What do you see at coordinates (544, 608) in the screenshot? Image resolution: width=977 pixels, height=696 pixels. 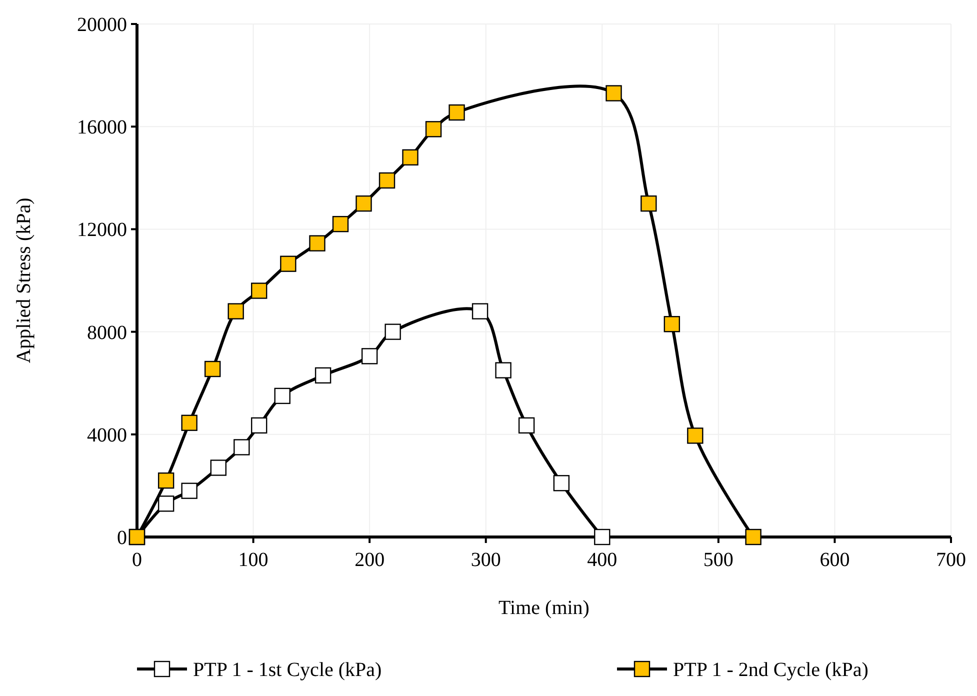 I see `x-axis-title: Time (min)` at bounding box center [544, 608].